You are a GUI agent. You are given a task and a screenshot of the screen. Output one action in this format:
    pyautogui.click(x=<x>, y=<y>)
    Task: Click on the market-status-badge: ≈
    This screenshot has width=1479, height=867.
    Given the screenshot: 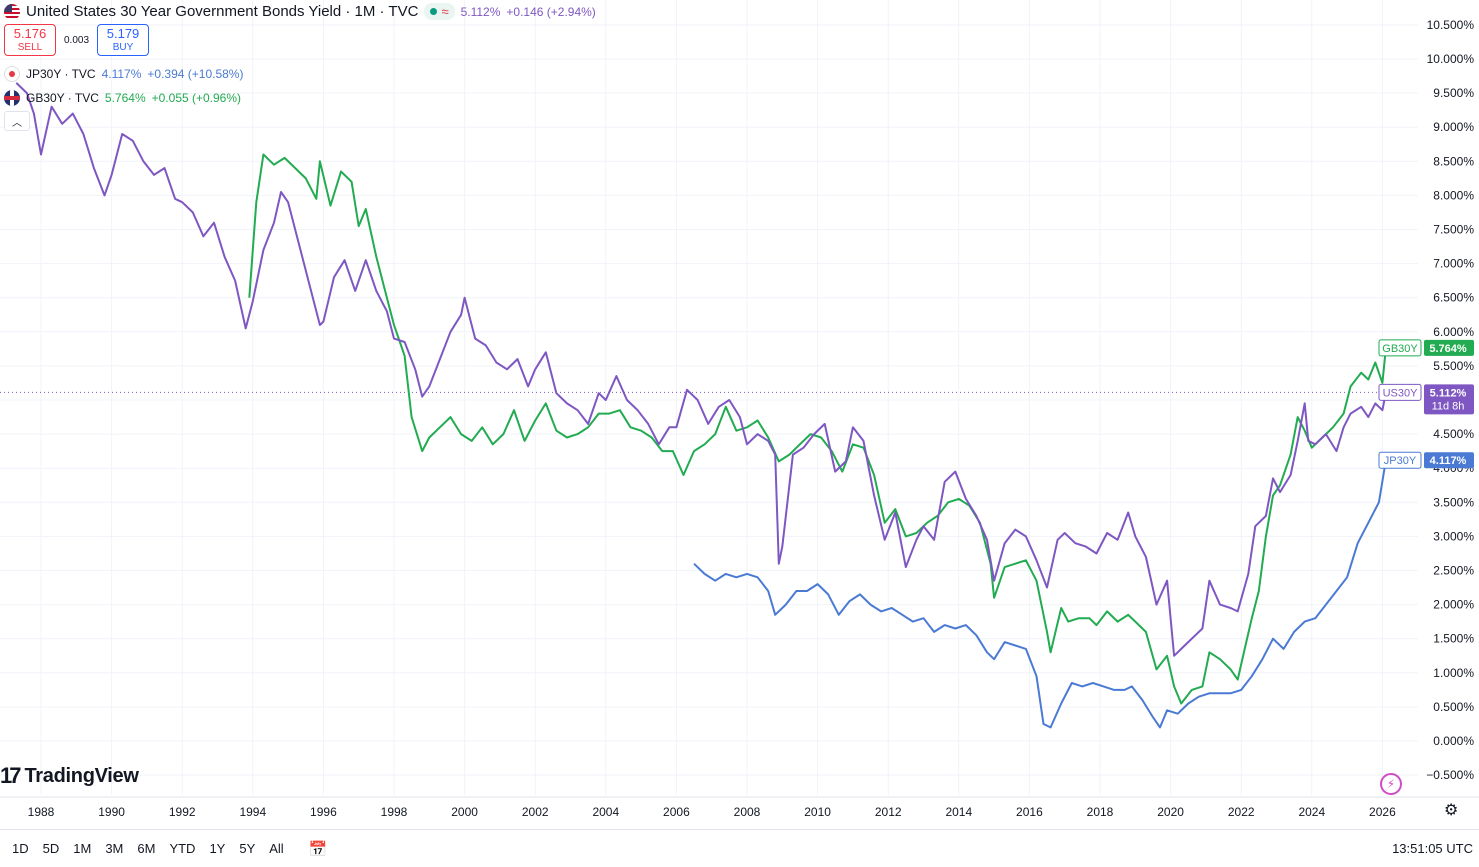 What is the action you would take?
    pyautogui.click(x=439, y=11)
    